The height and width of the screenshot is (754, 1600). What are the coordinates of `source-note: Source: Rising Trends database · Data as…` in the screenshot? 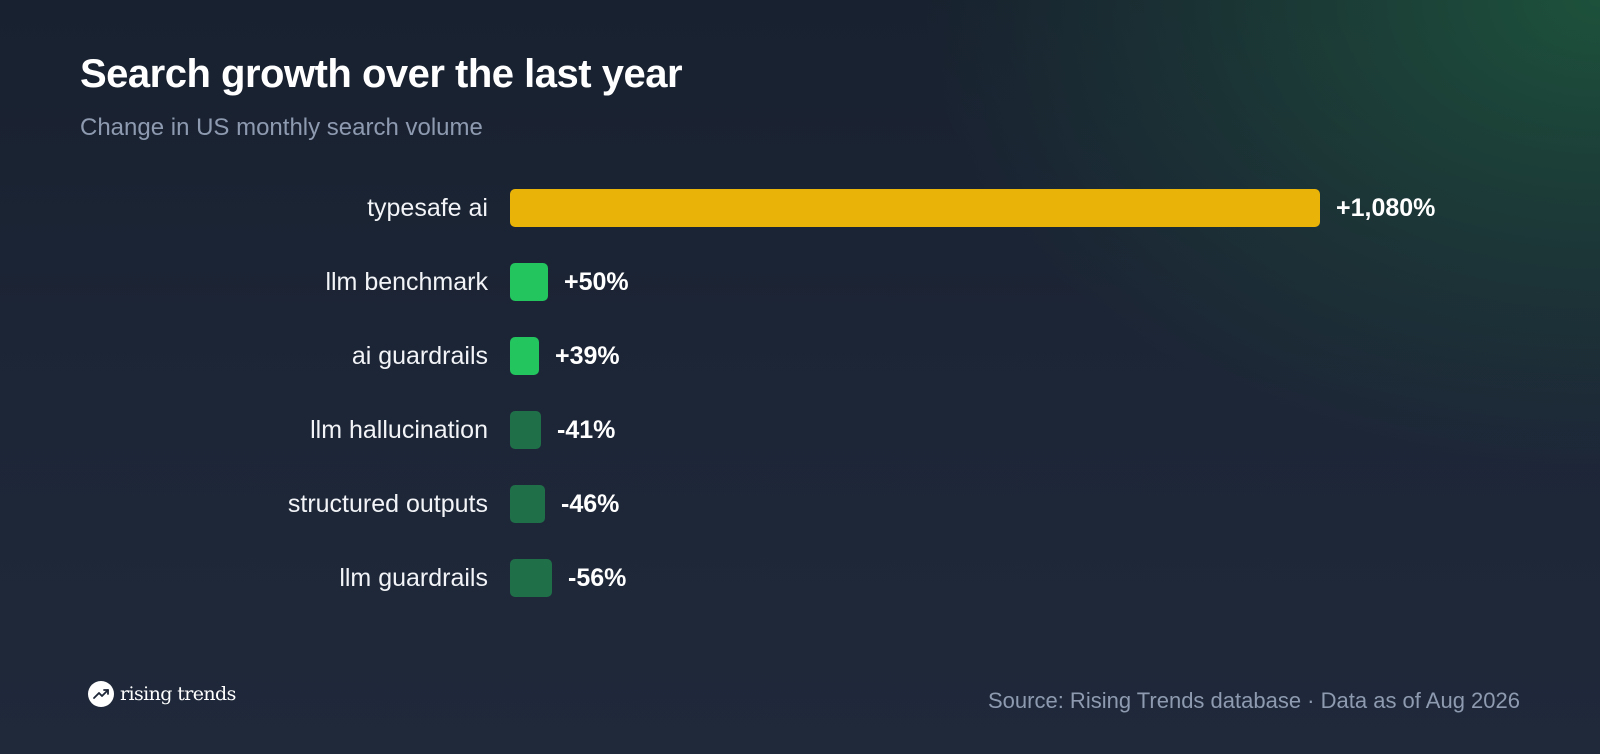 It's located at (1254, 700).